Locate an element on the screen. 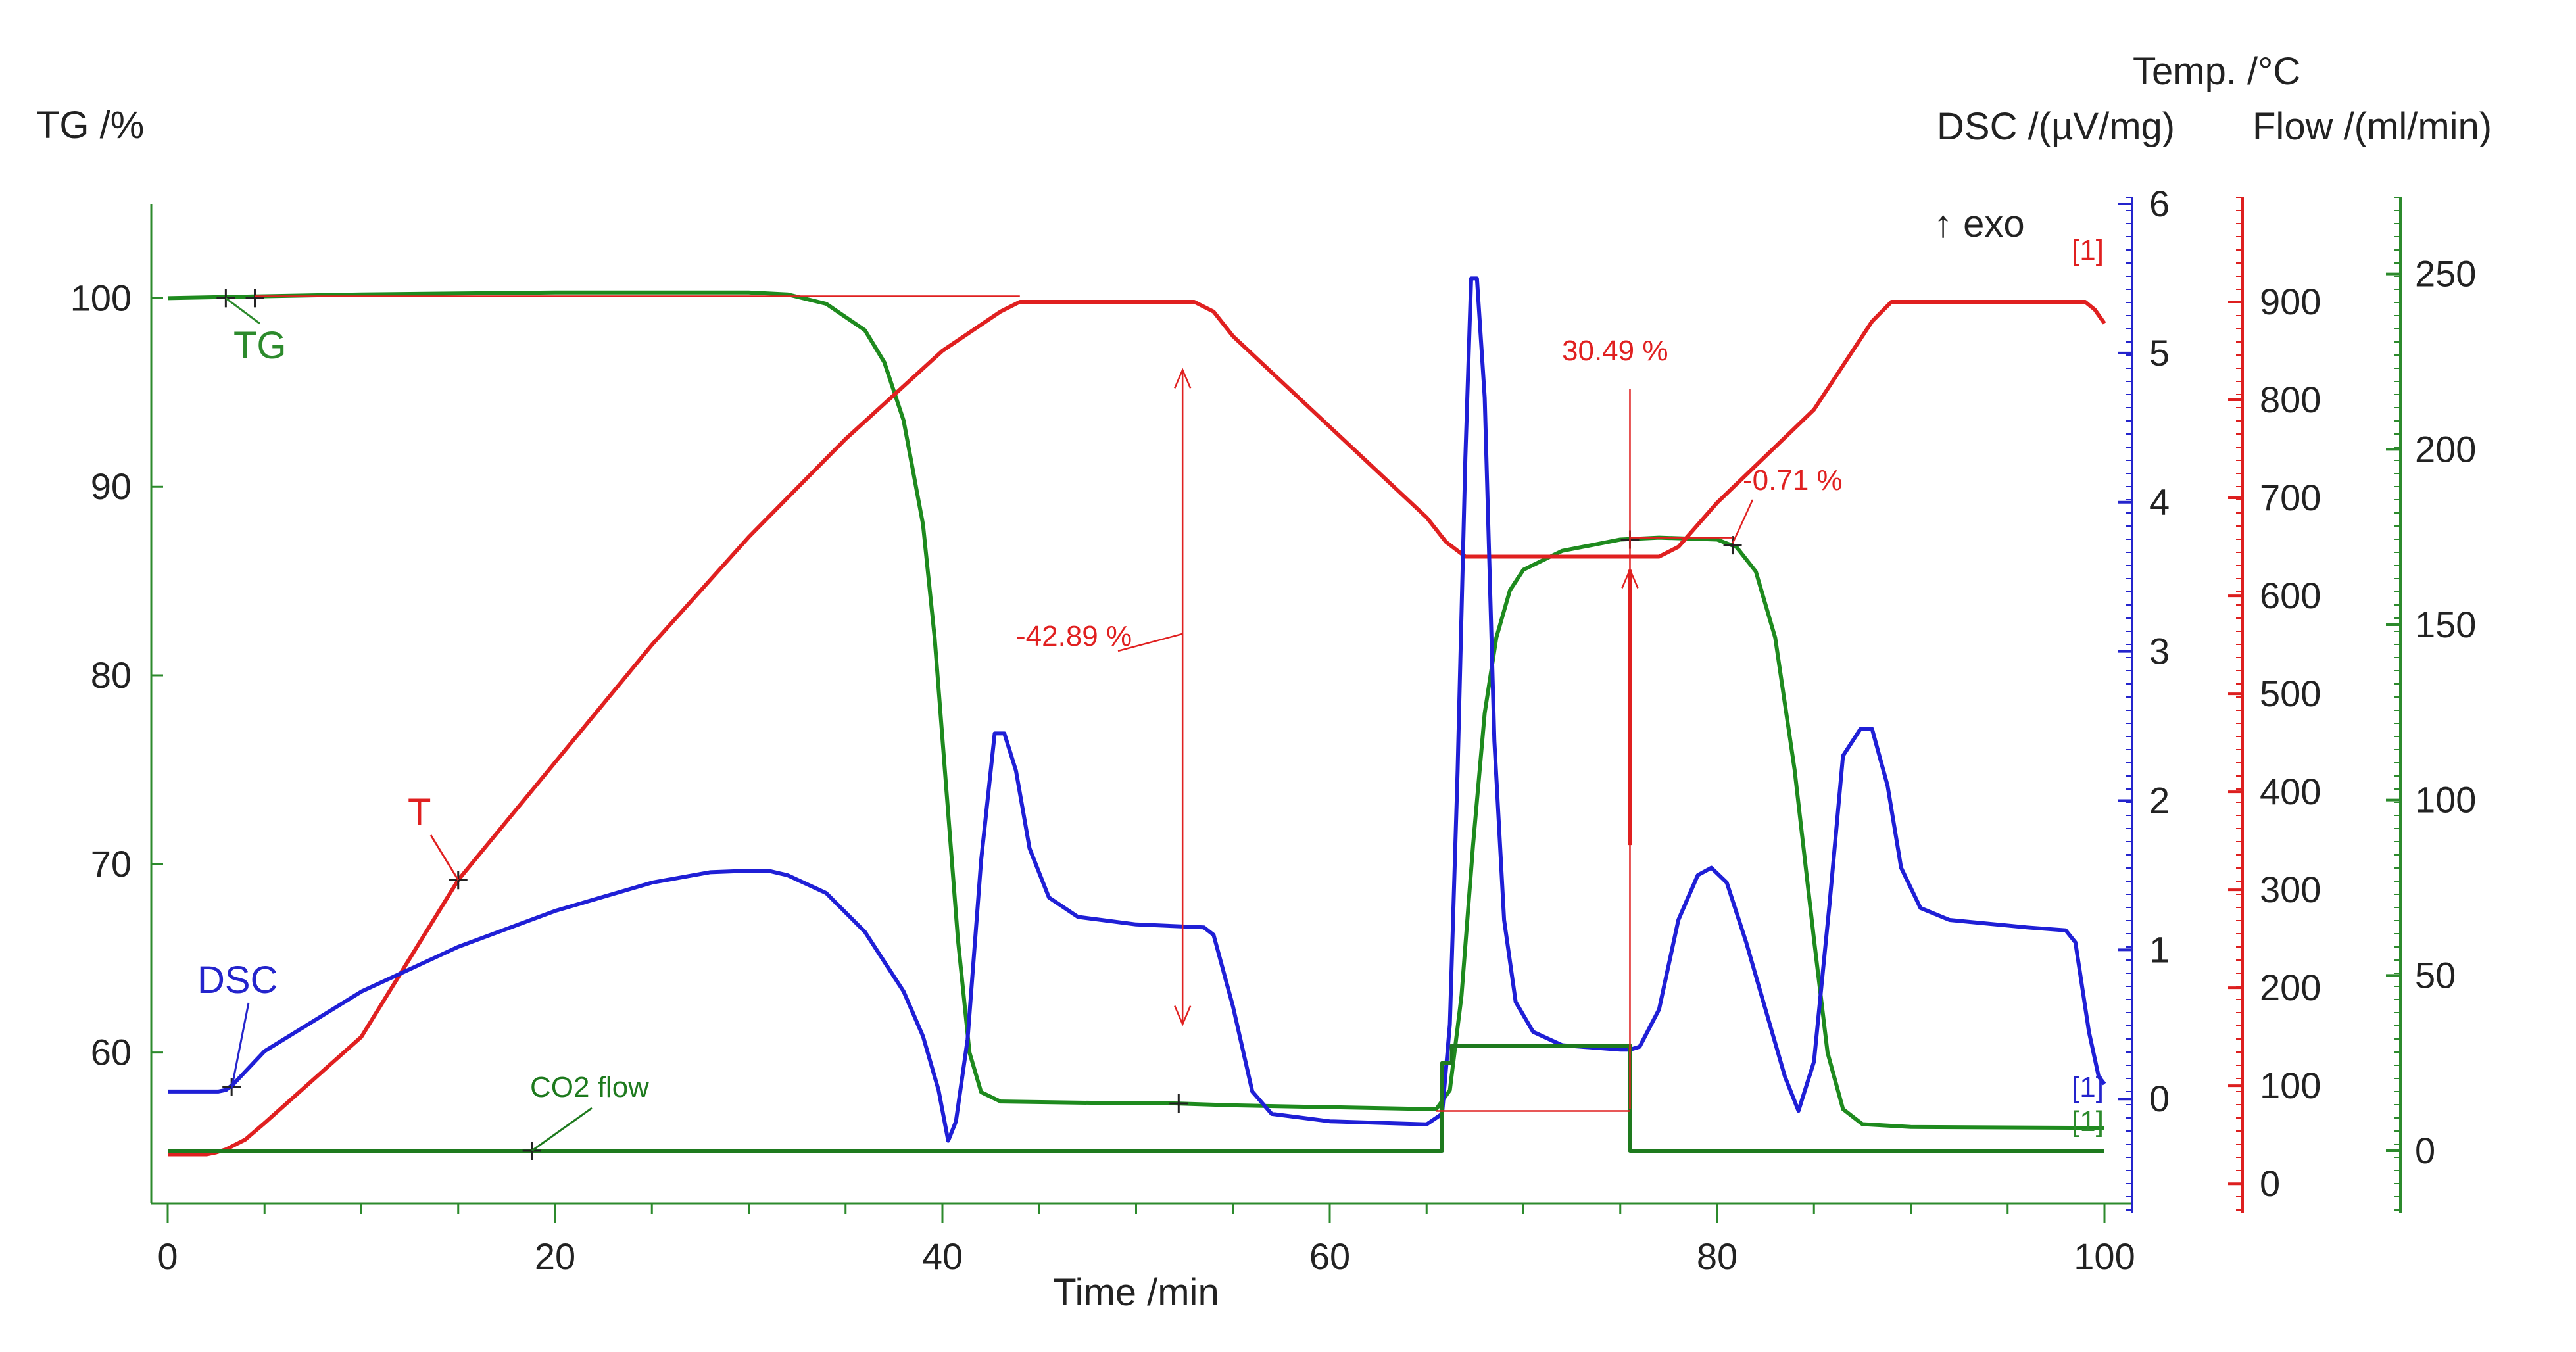 The image size is (2576, 1352). flow-axis-title: Flow /(ml/min) is located at coordinates (2372, 126).